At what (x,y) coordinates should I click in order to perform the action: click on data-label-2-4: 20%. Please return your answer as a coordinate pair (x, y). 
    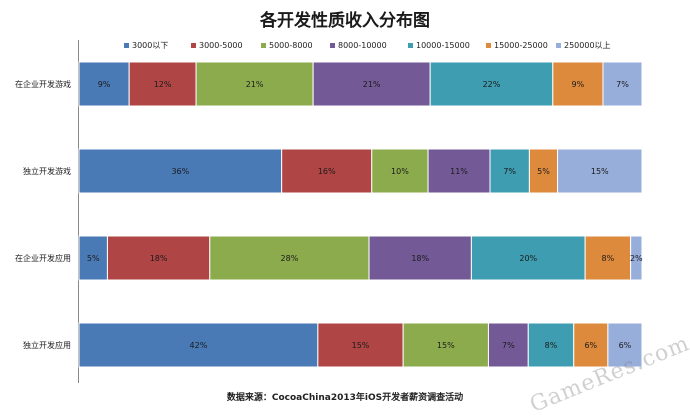
    Looking at the image, I should click on (528, 258).